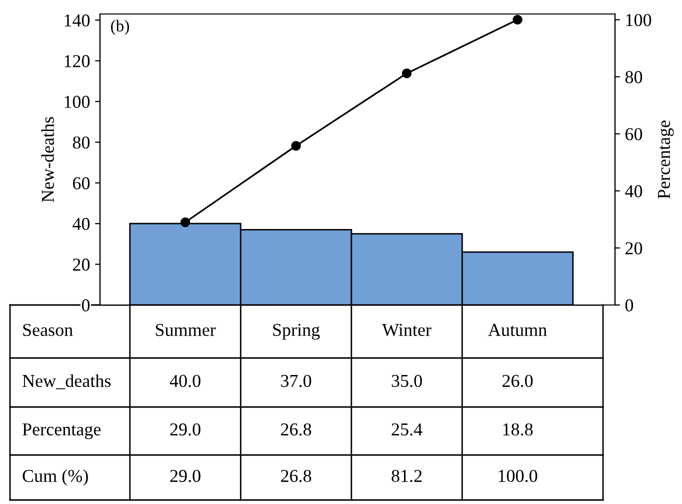  Describe the element at coordinates (633, 191) in the screenshot. I see `y2-tick-label: 40` at that location.